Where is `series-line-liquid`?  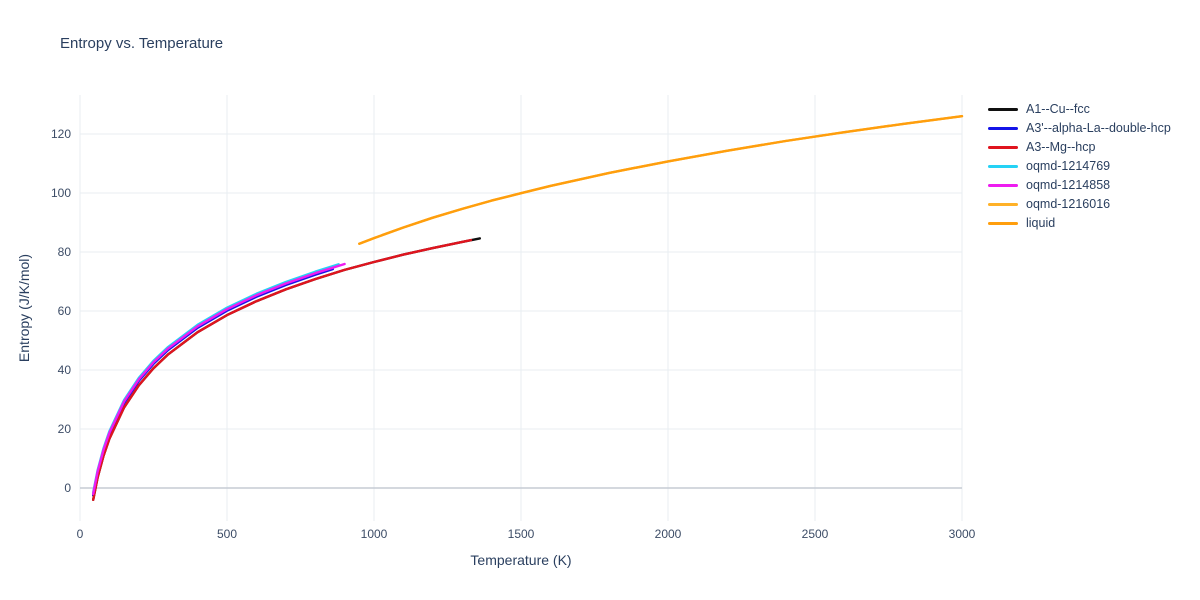 series-line-liquid is located at coordinates (661, 179).